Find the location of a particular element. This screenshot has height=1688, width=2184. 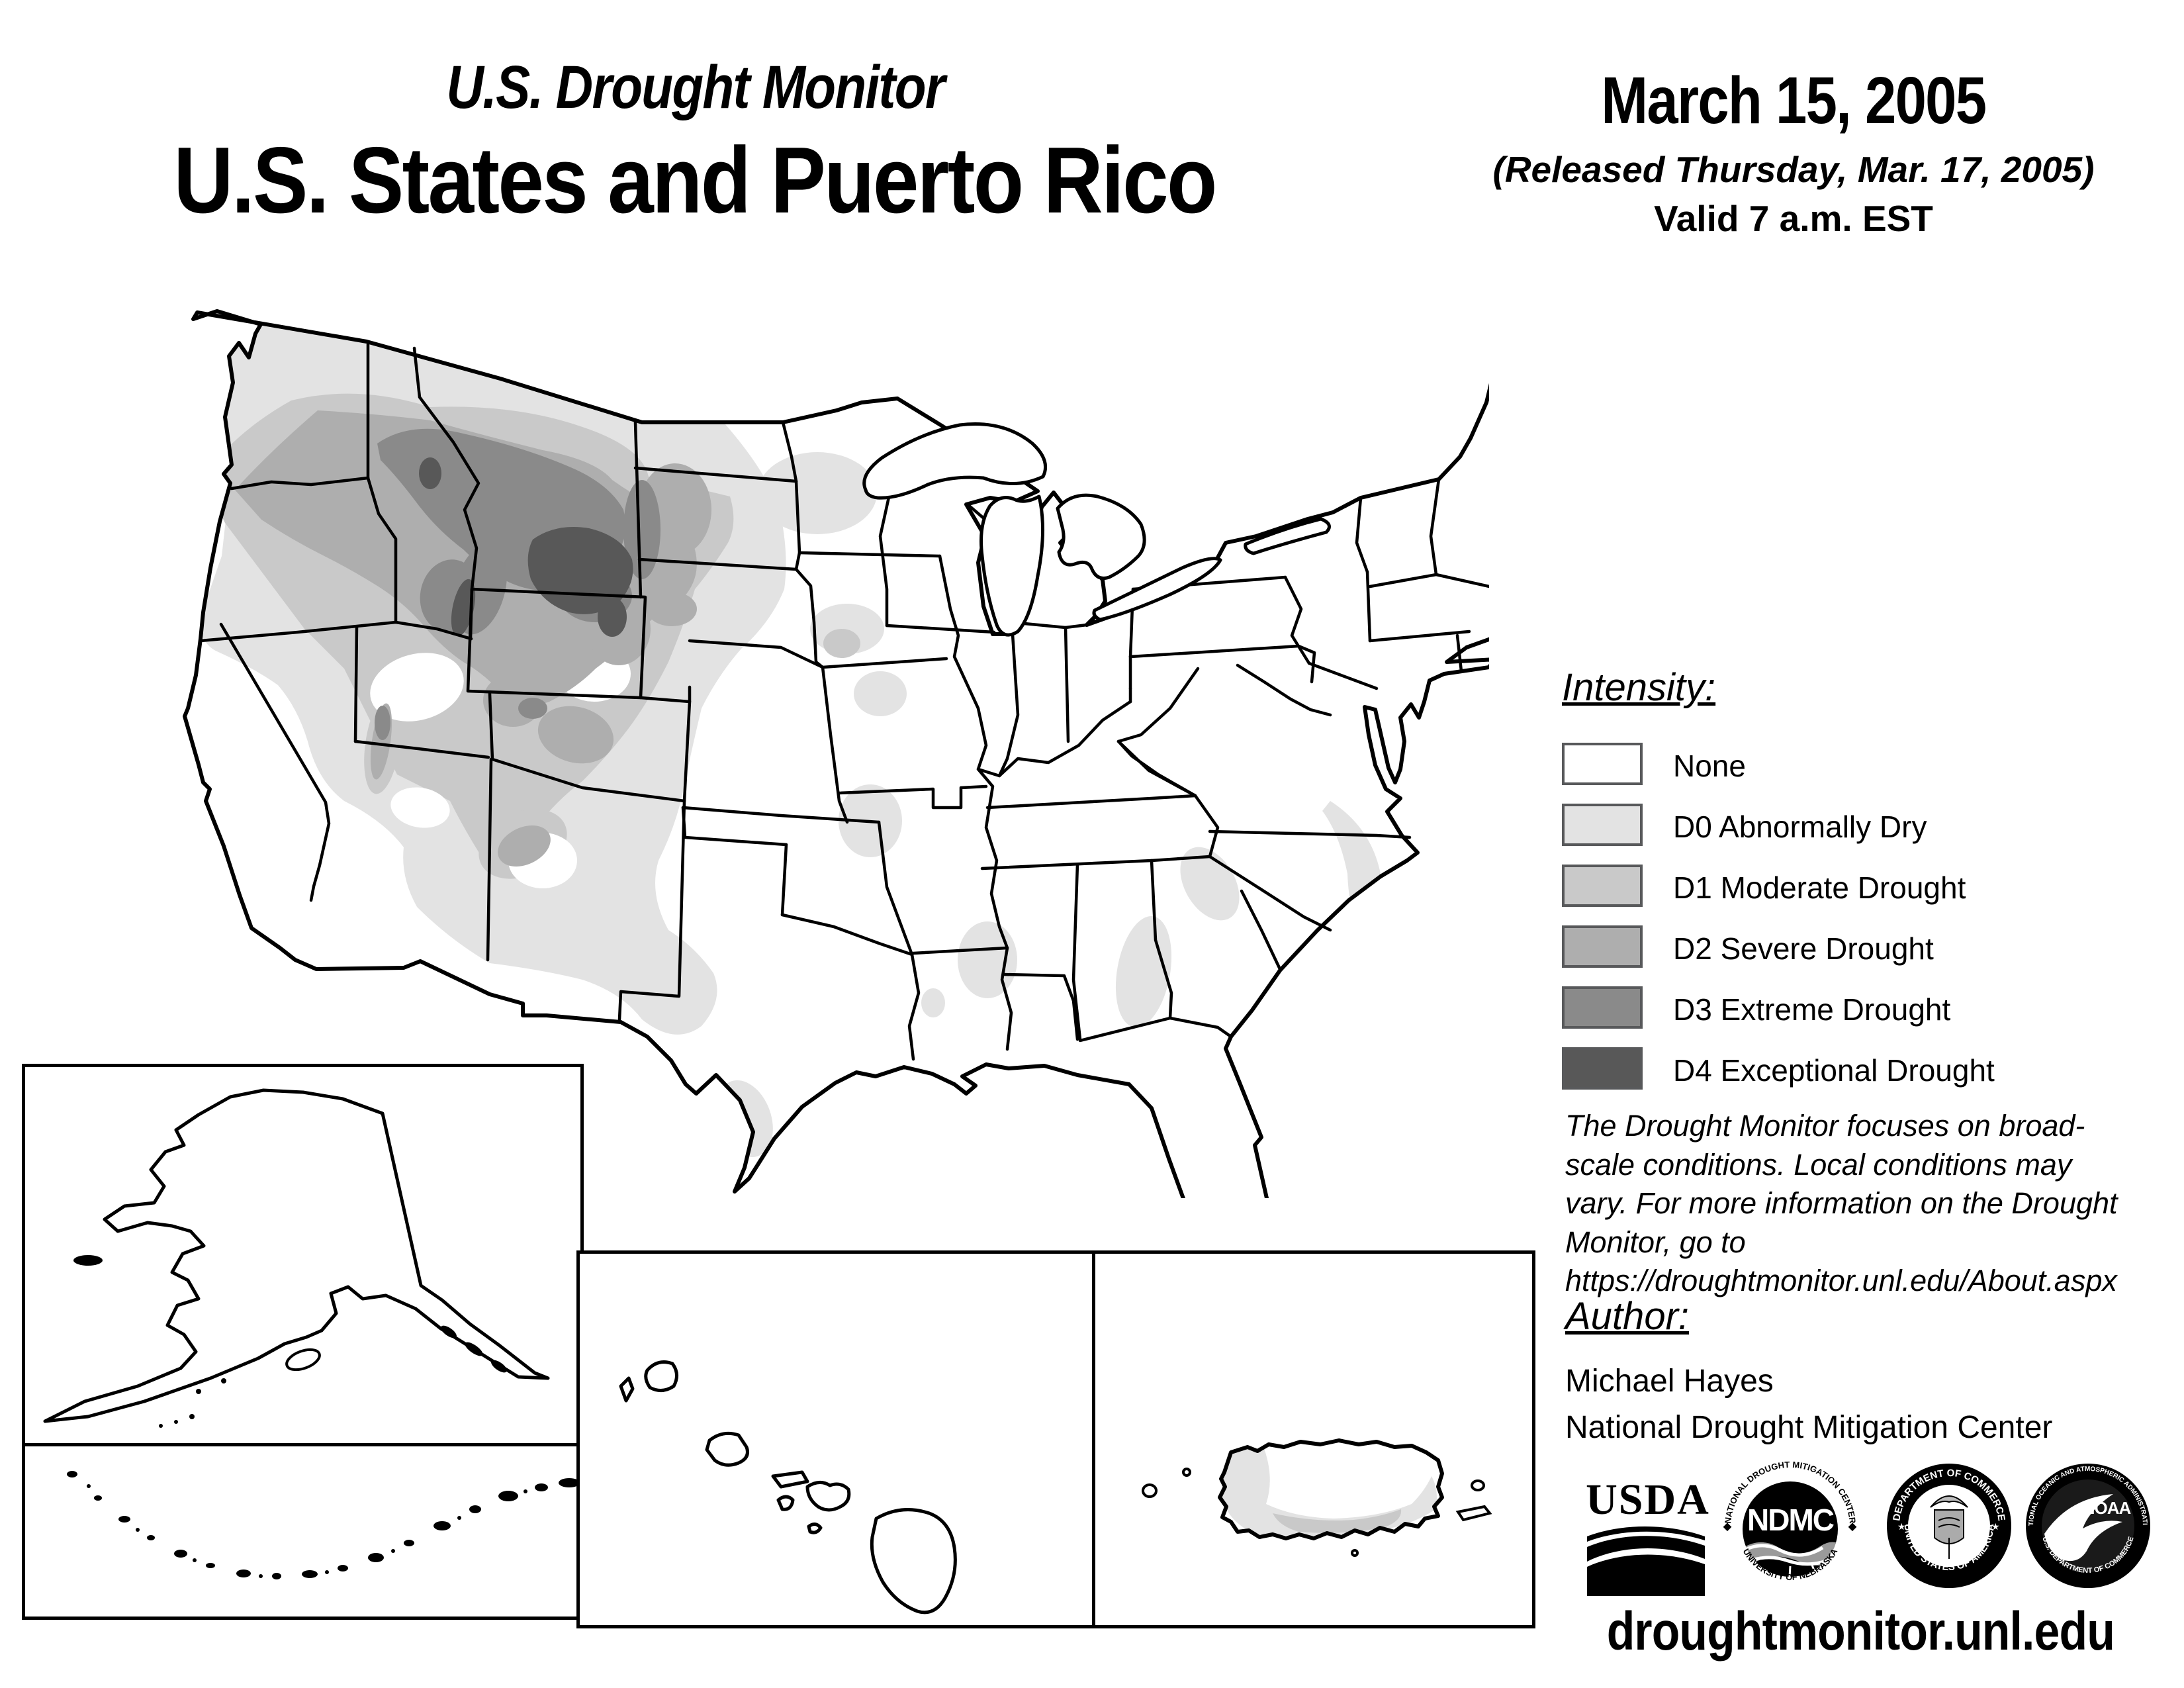

kahoolawe is located at coordinates (815, 1528).